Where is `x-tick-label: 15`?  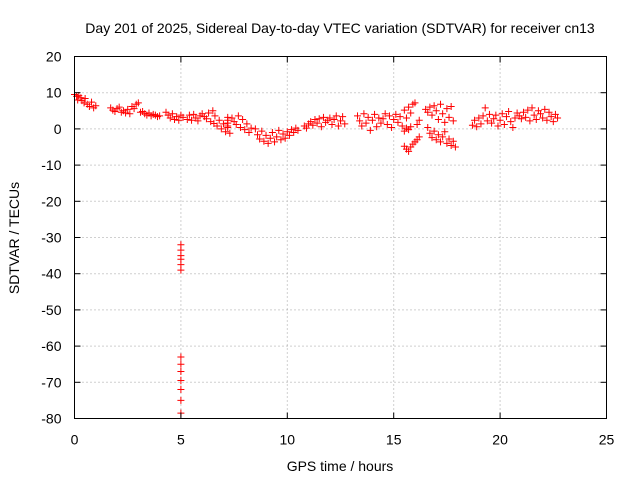 x-tick-label: 15 is located at coordinates (394, 440).